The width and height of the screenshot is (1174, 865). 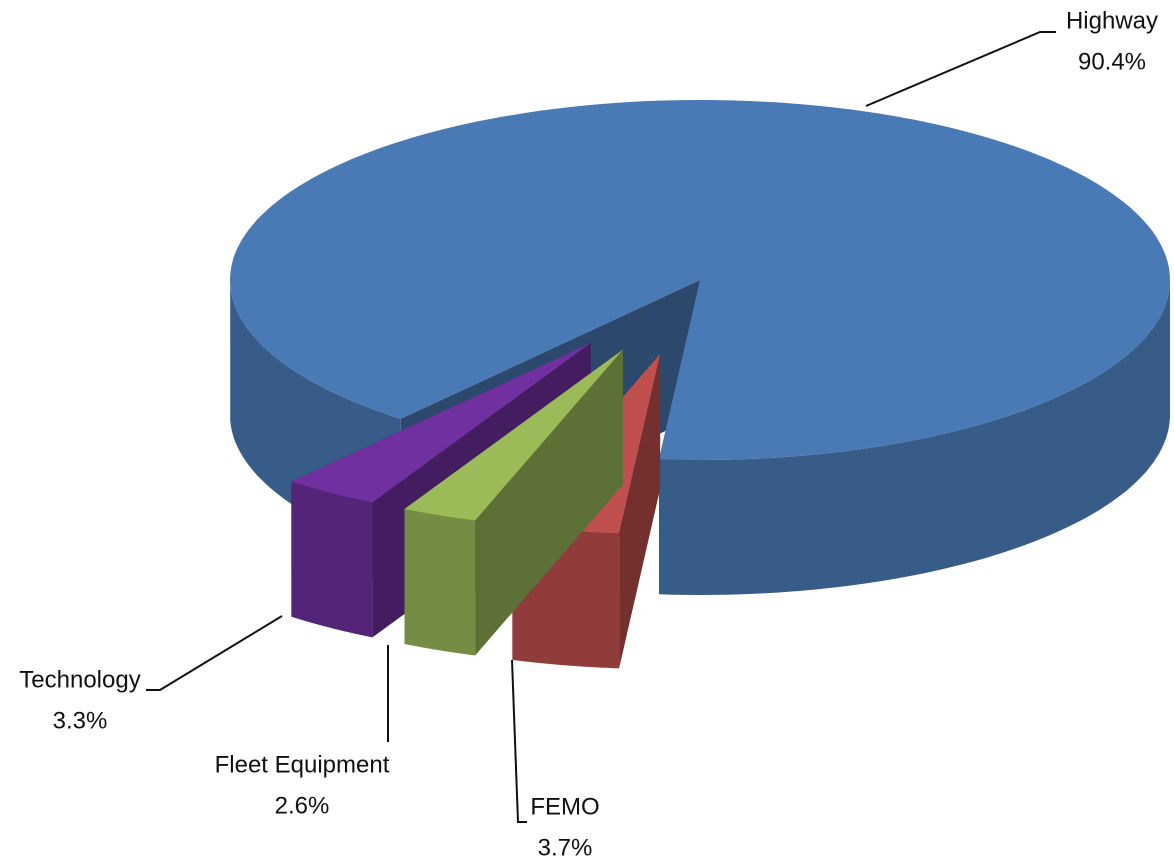 What do you see at coordinates (79, 679) in the screenshot?
I see `slice-label: Technology` at bounding box center [79, 679].